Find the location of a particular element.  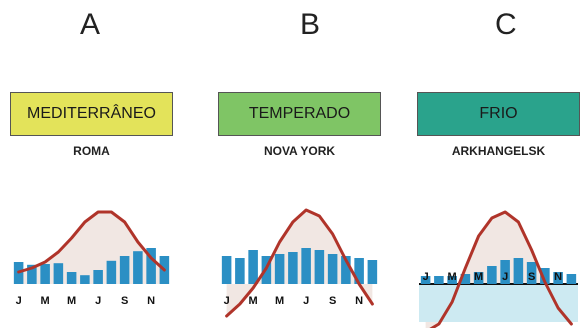

panel-letter-a: A is located at coordinates (90, 24).